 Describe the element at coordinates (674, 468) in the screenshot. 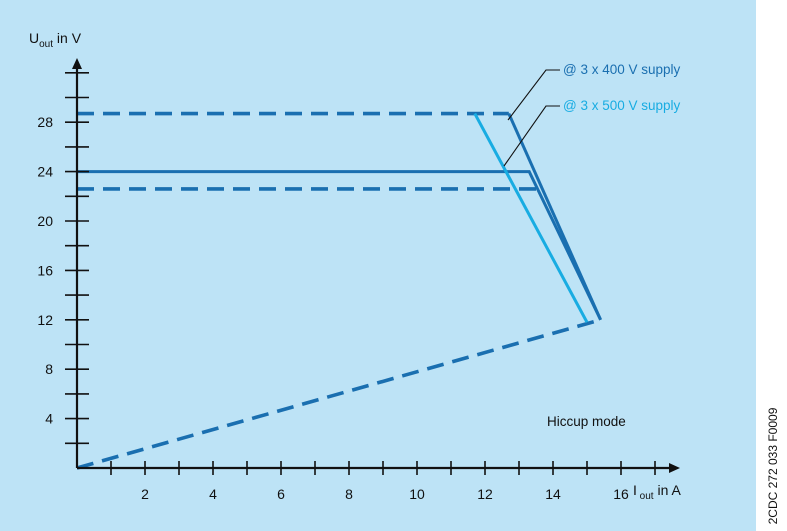

I see `x-axis-arrow` at that location.